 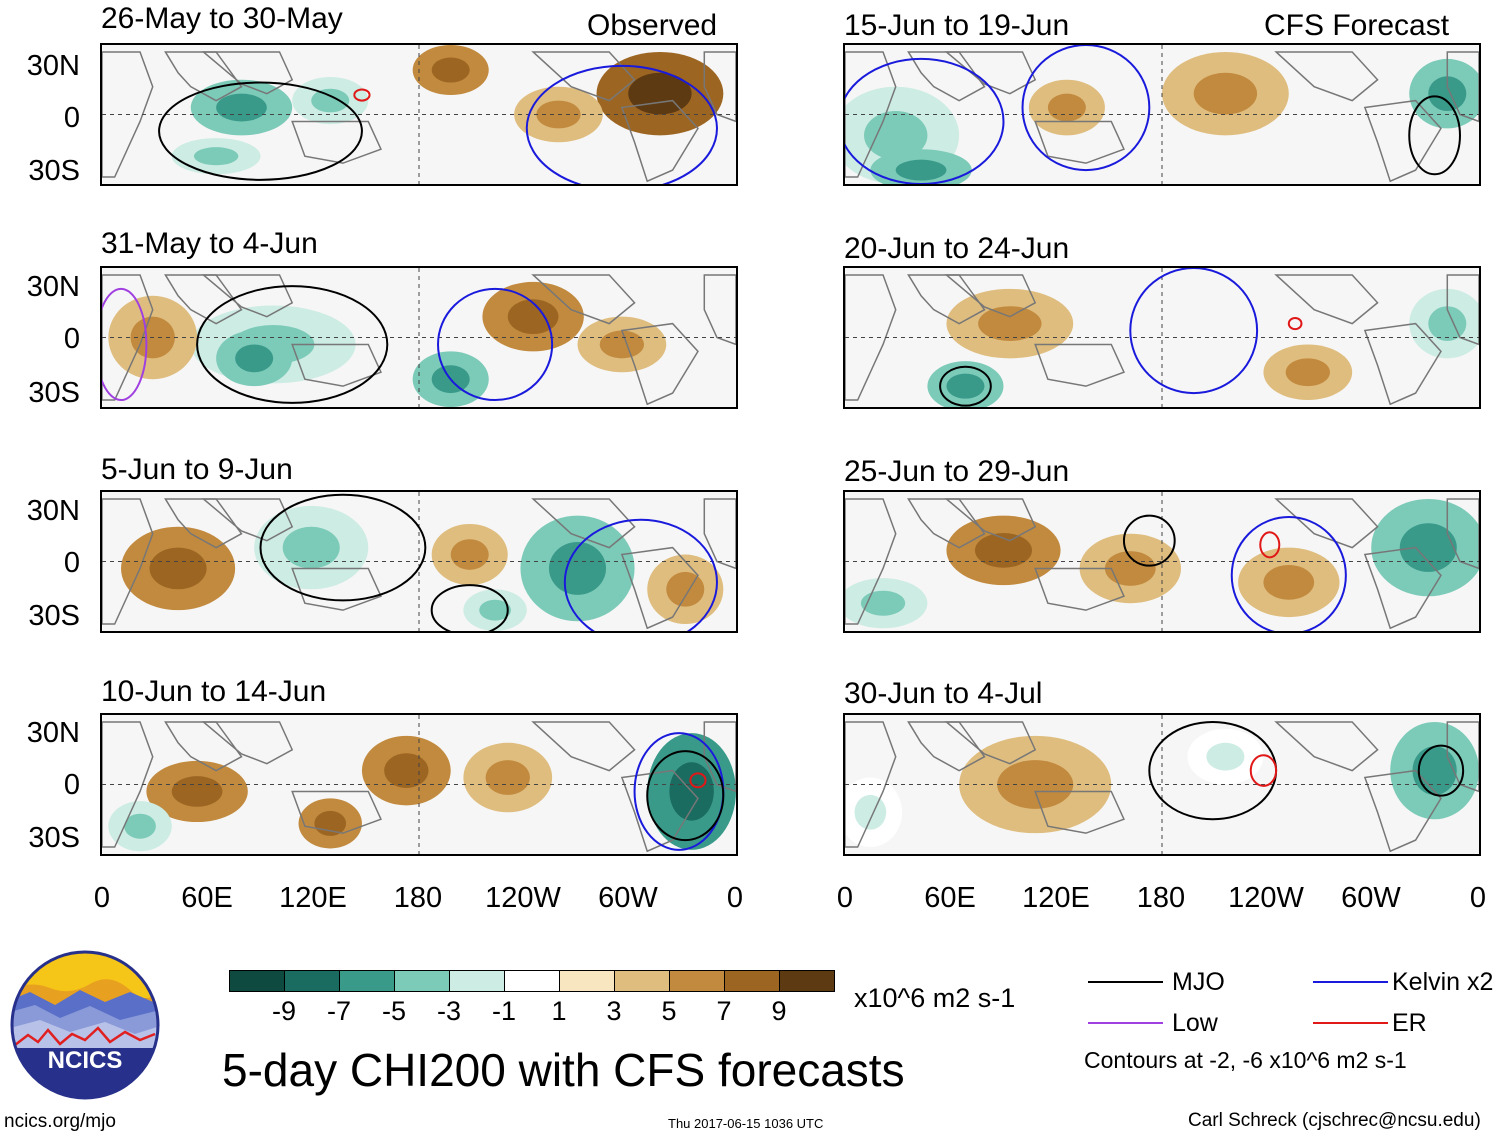 I want to click on colorbar, so click(x=532, y=981).